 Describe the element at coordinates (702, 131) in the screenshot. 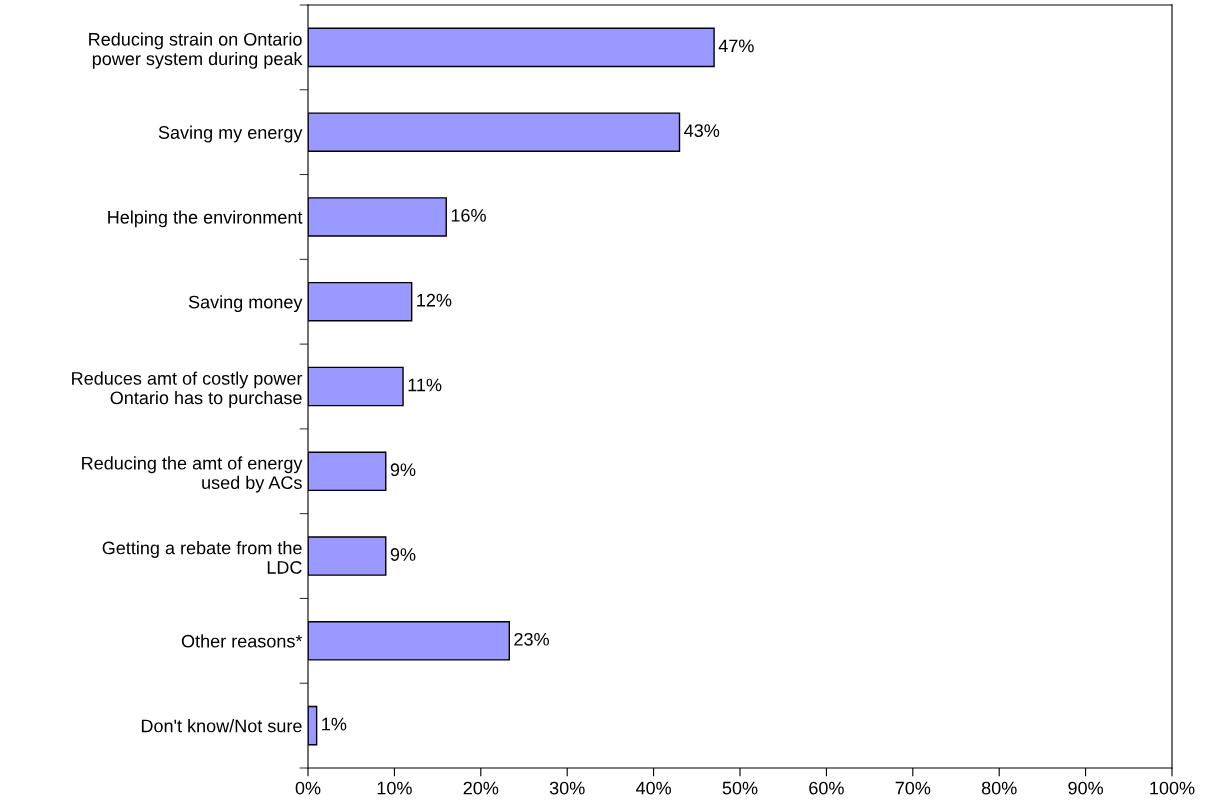

I see `data-label: 43%` at that location.